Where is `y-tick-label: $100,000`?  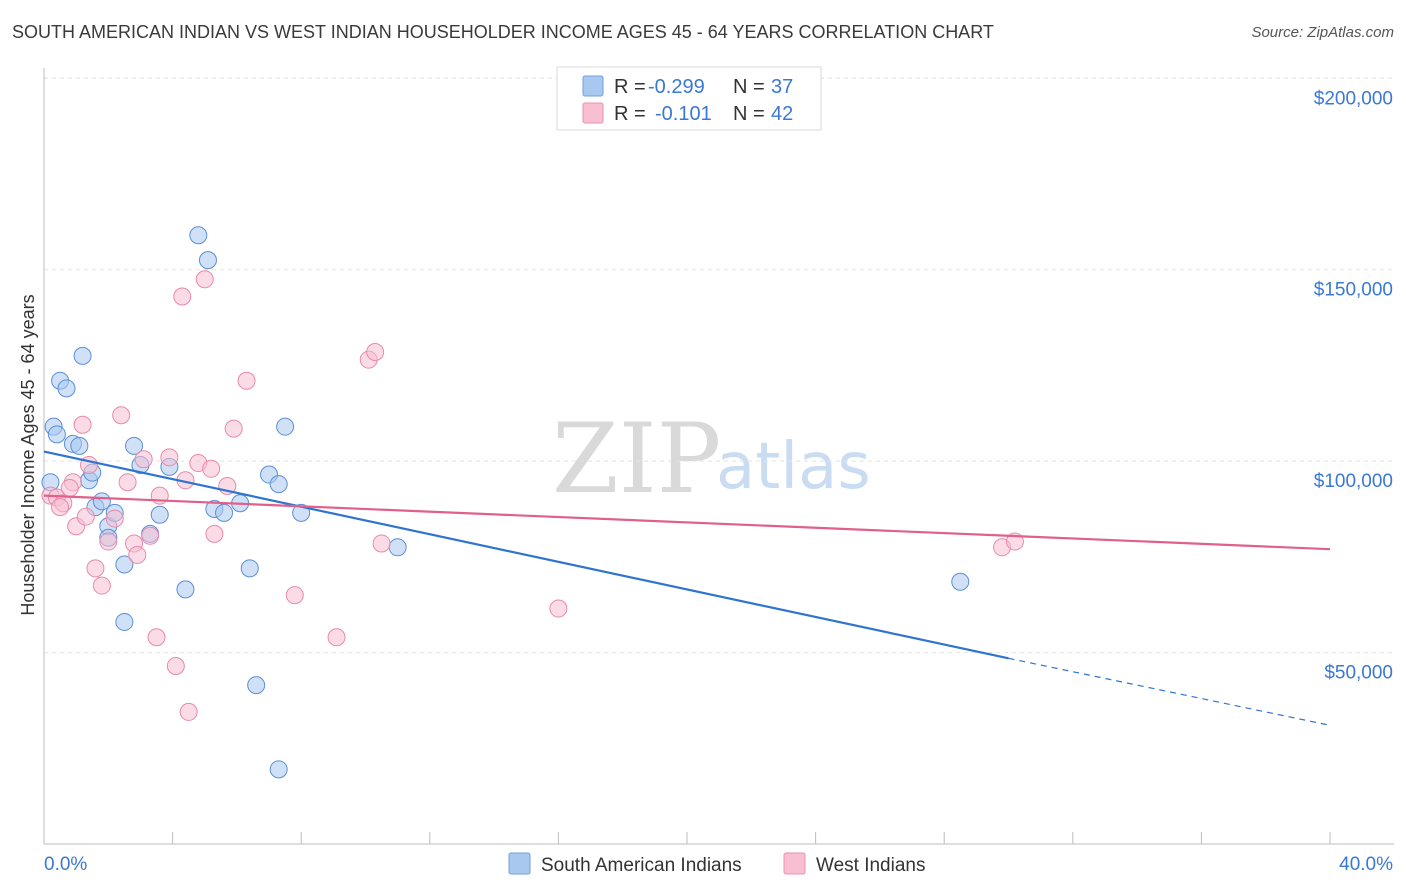
y-tick-label: $100,000 is located at coordinates (1353, 481).